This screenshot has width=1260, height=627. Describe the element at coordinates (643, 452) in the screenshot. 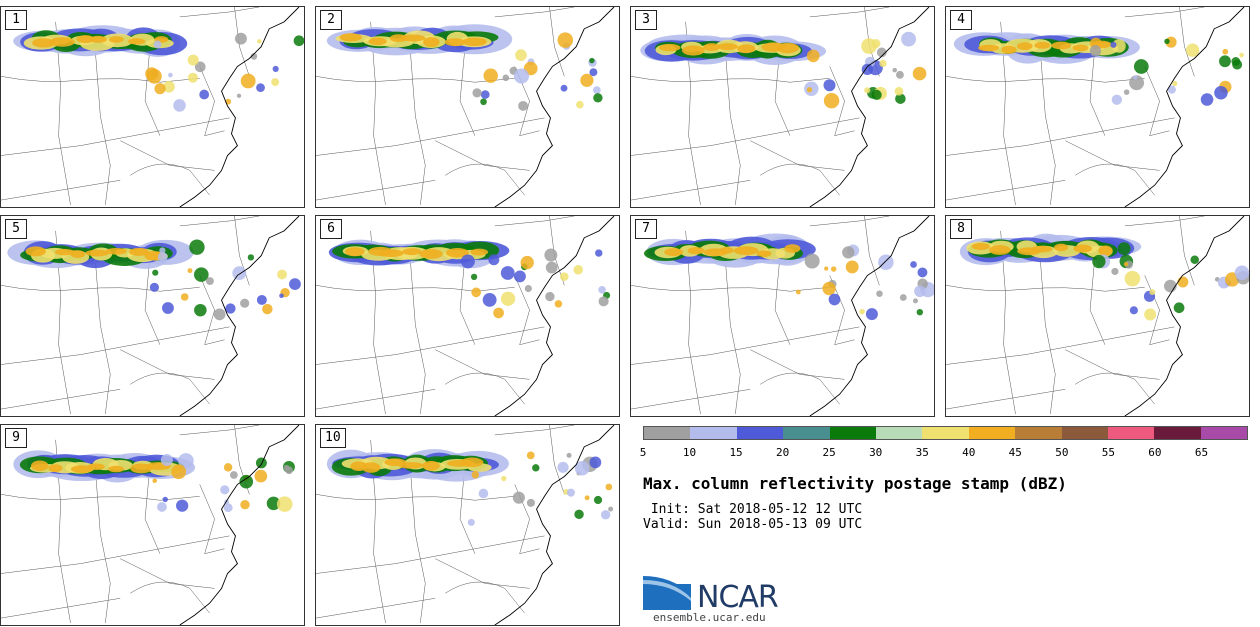

I see `colorbar-tick-label: 5` at that location.